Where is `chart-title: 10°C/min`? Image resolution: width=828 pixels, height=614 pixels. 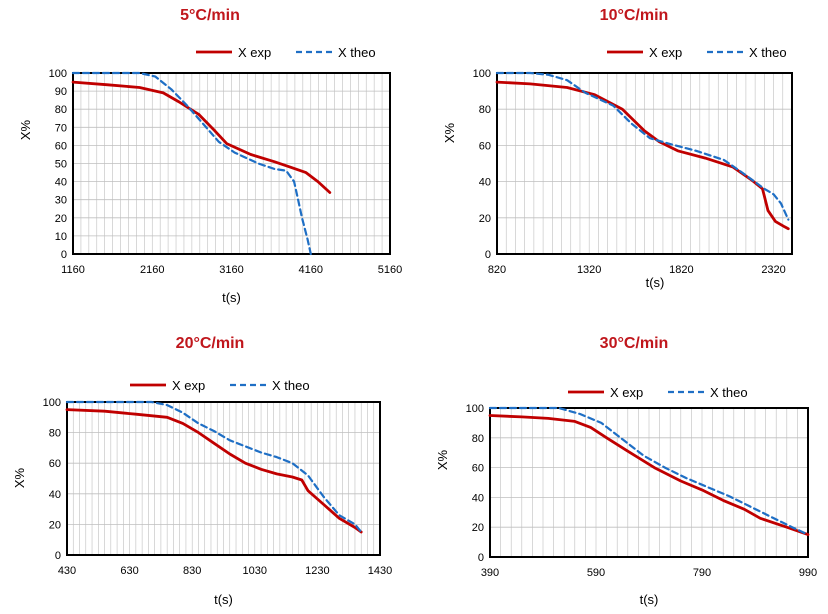
chart-title: 10°C/min is located at coordinates (634, 15).